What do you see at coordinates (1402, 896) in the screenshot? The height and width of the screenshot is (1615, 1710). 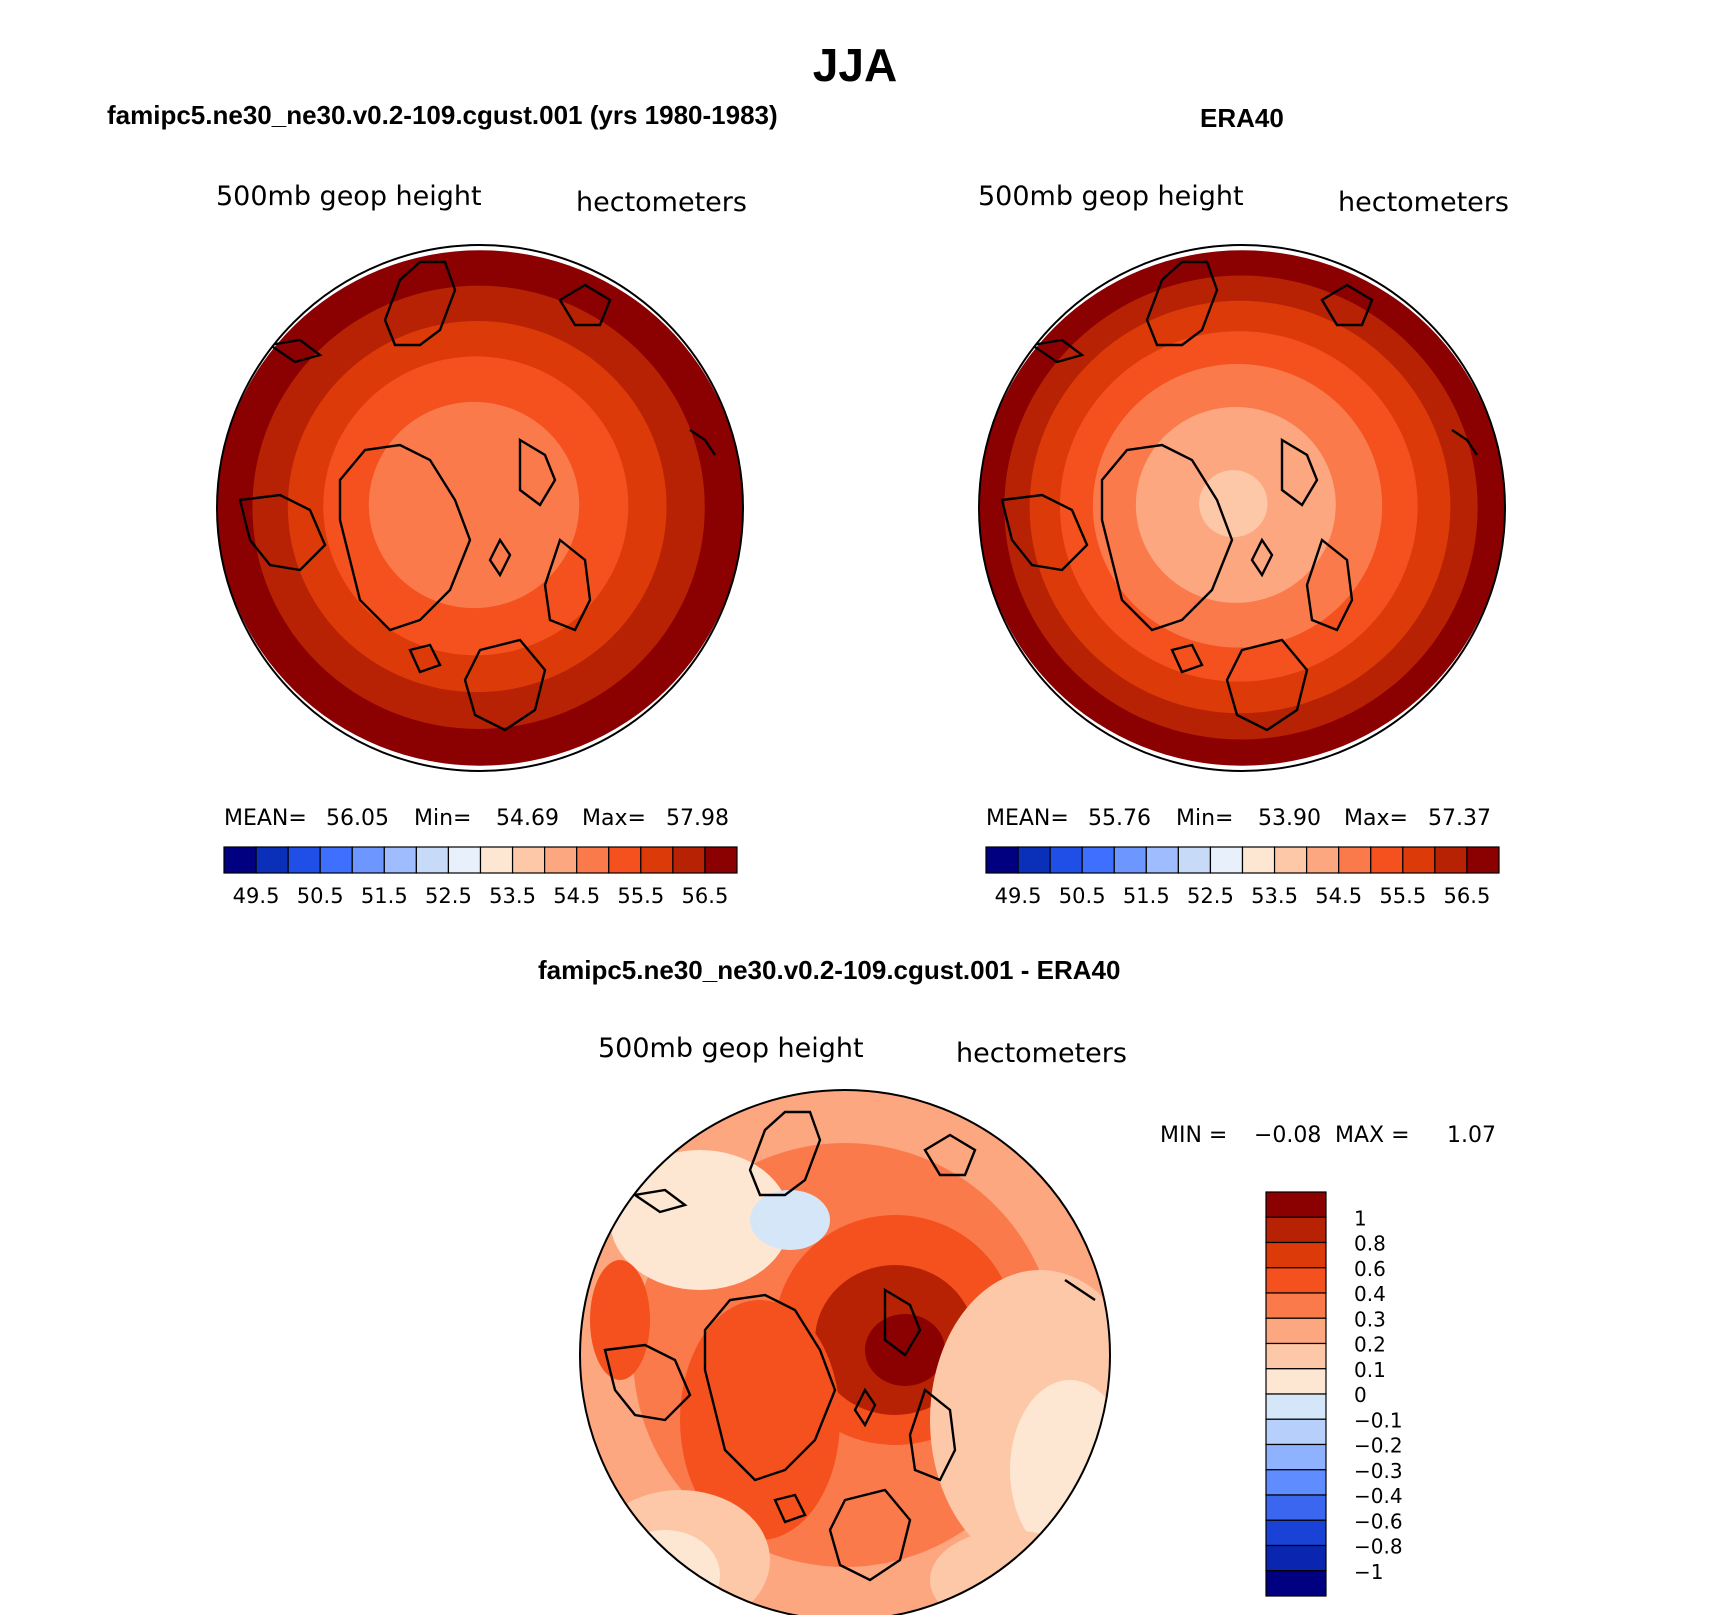 I see `panel2-colorbar-tick-label: 55.5` at bounding box center [1402, 896].